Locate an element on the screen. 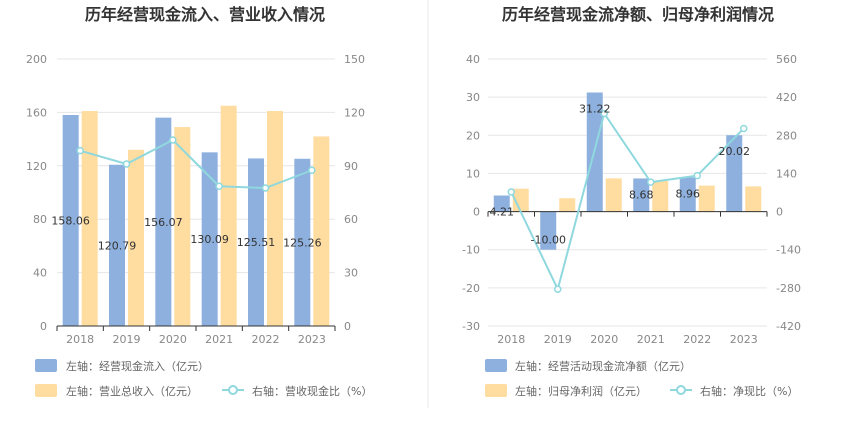 The image size is (850, 436). bars is located at coordinates (627, 171).